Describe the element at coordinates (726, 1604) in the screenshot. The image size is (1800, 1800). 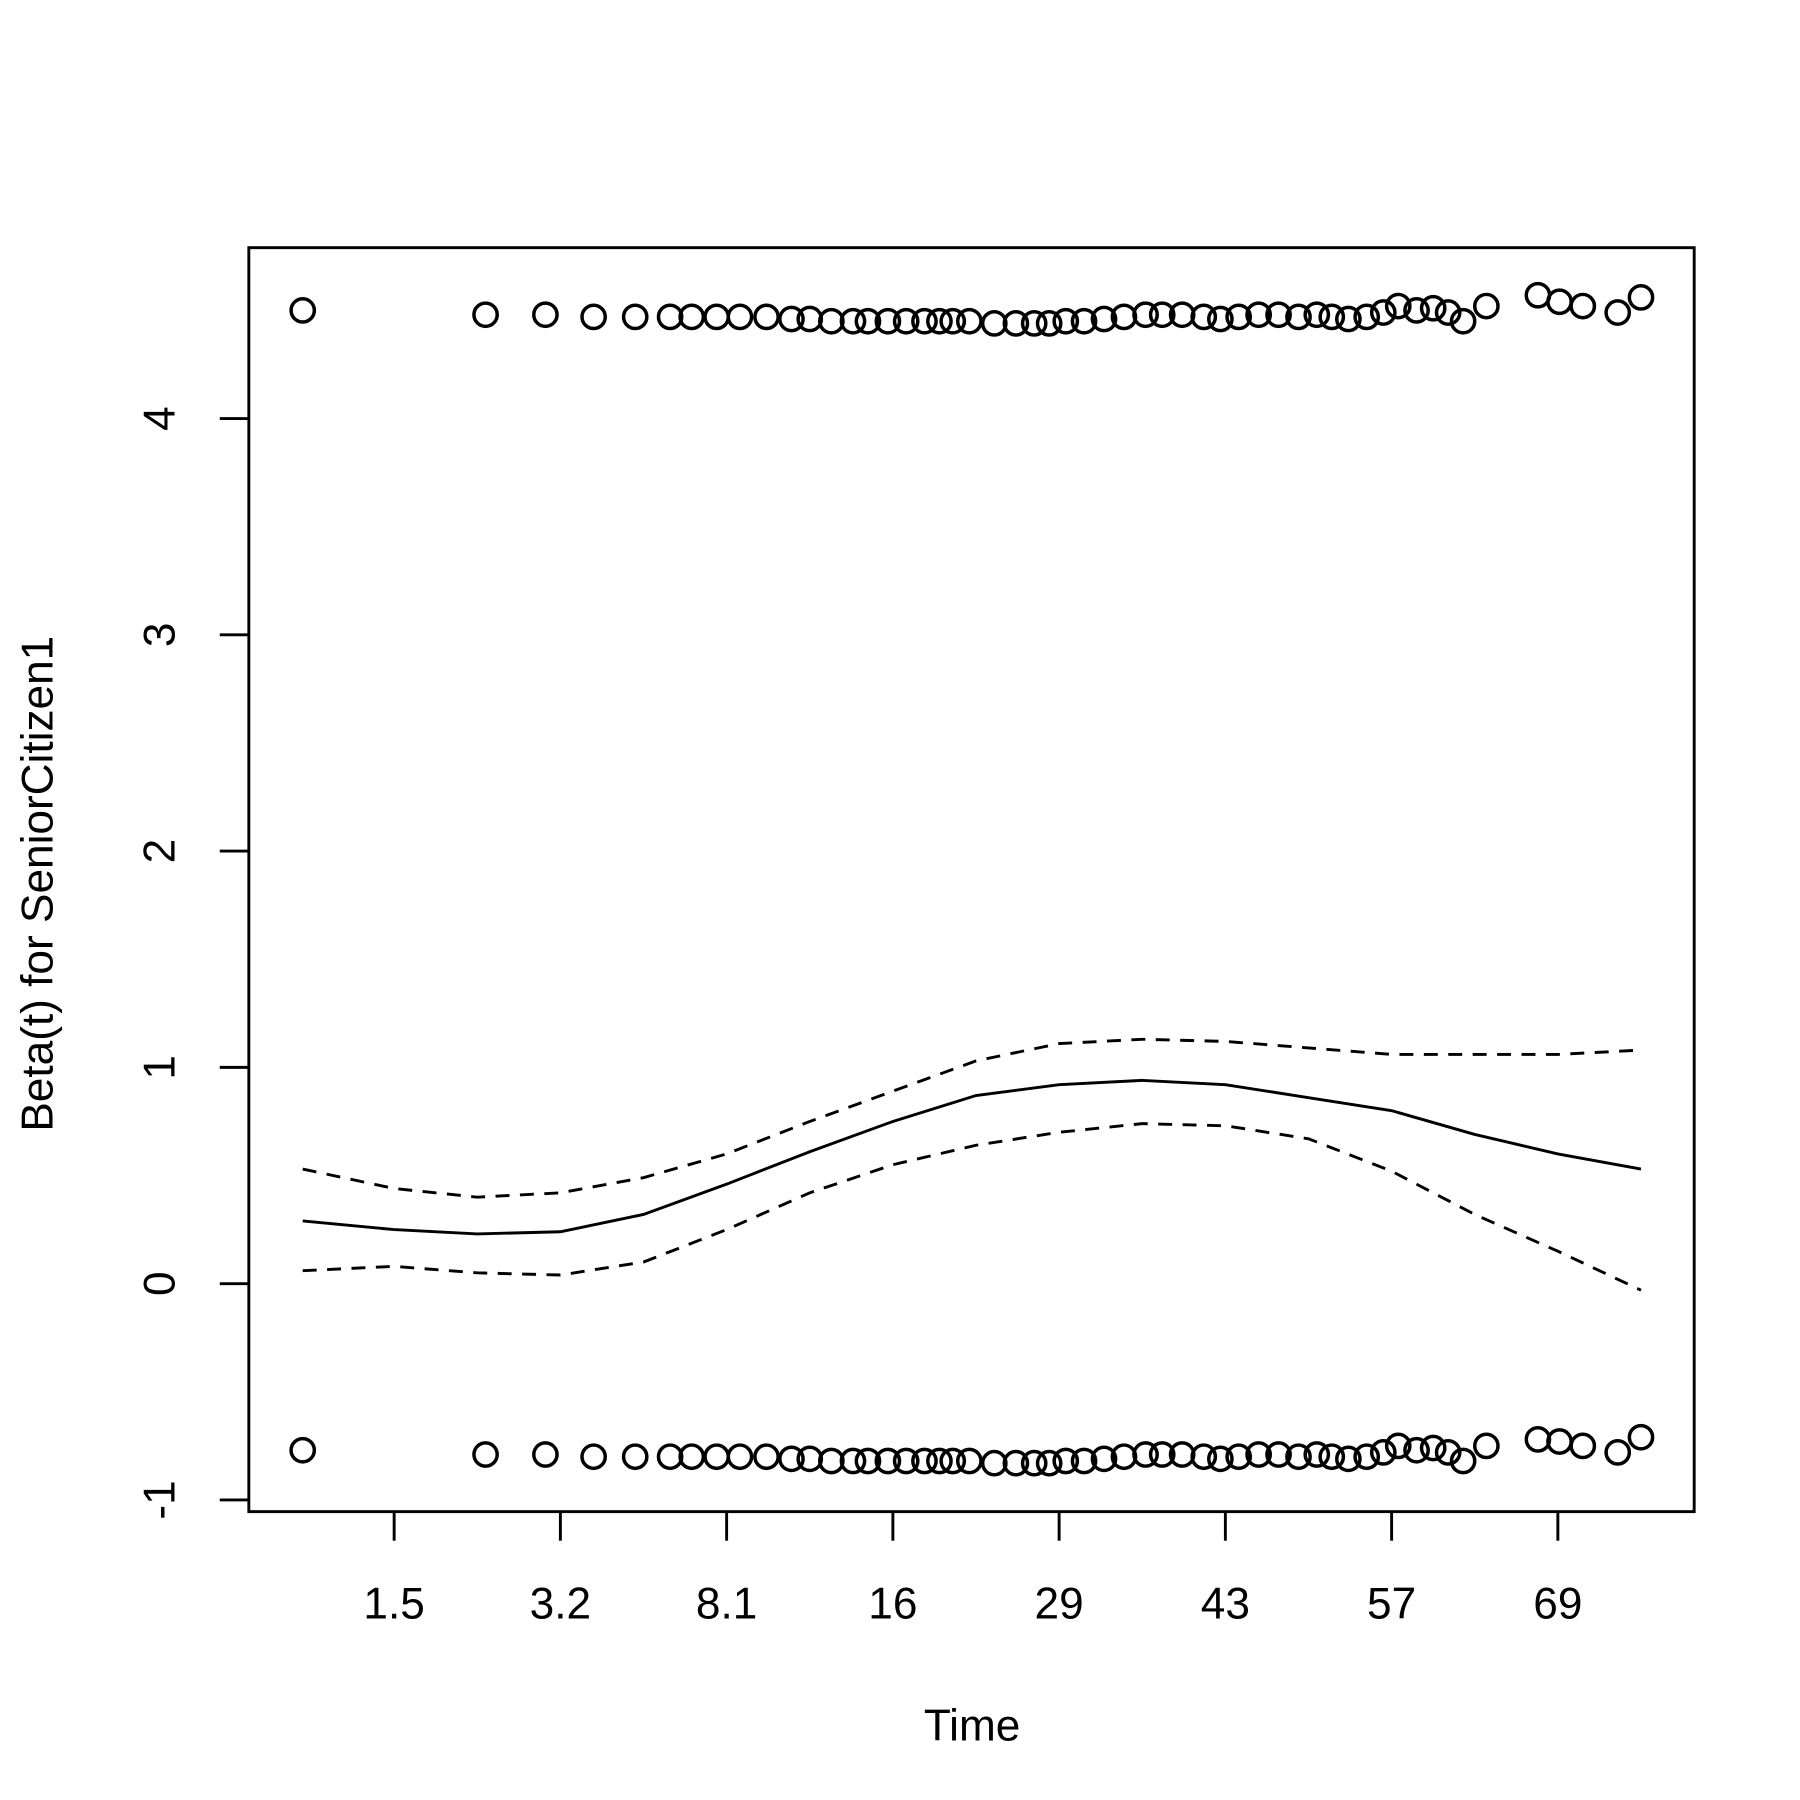
I see `x-tick-label: 8.1` at that location.